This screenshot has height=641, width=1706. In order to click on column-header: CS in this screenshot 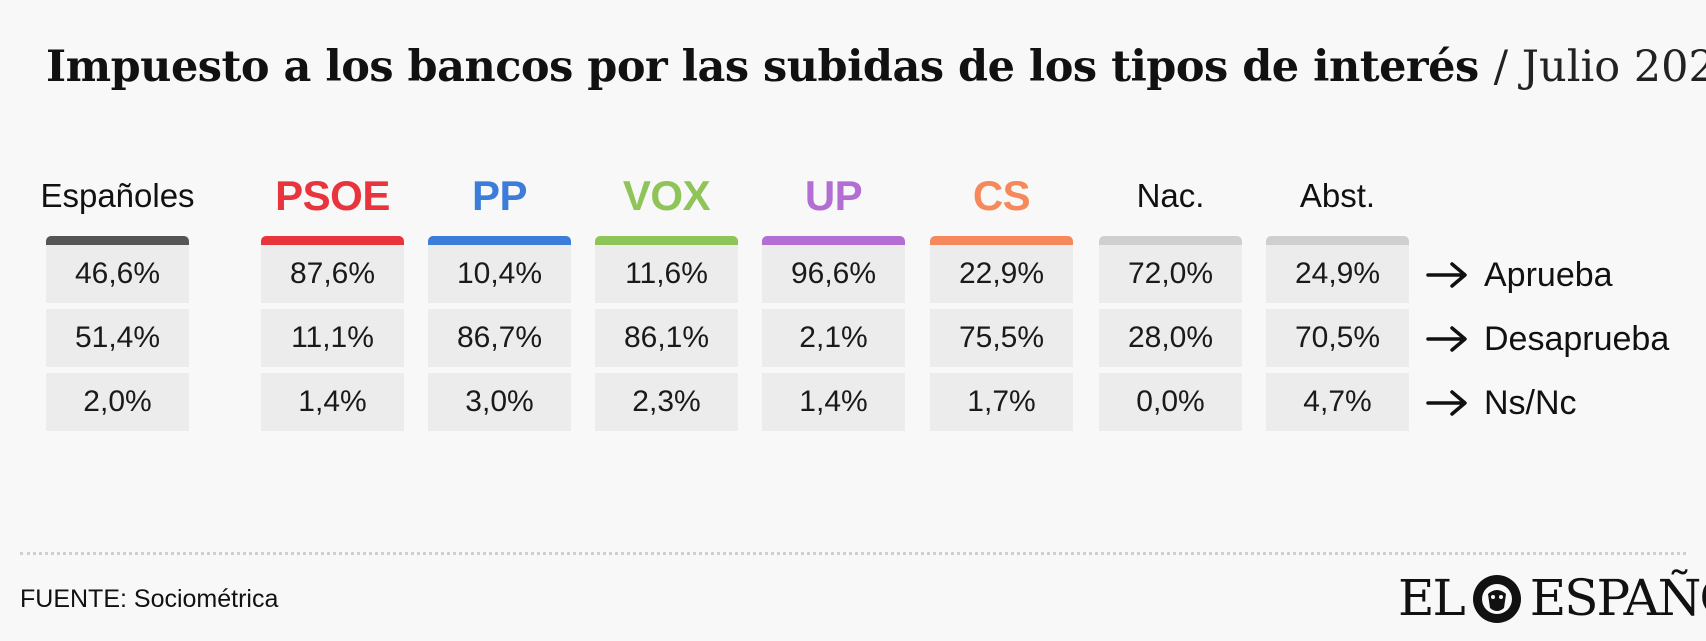, I will do `click(1001, 195)`.